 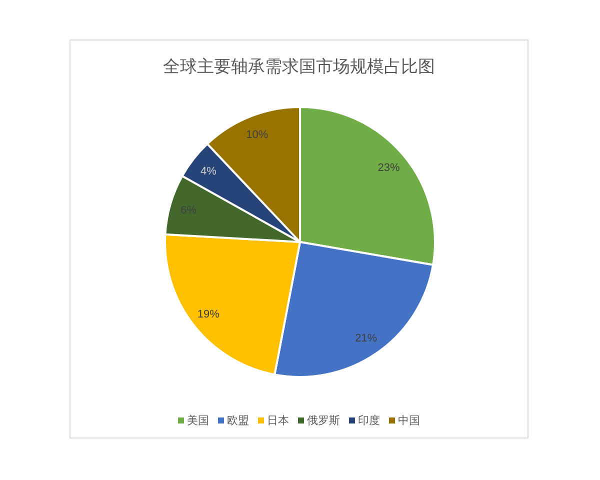 I want to click on legend-label: 美国, so click(x=198, y=420).